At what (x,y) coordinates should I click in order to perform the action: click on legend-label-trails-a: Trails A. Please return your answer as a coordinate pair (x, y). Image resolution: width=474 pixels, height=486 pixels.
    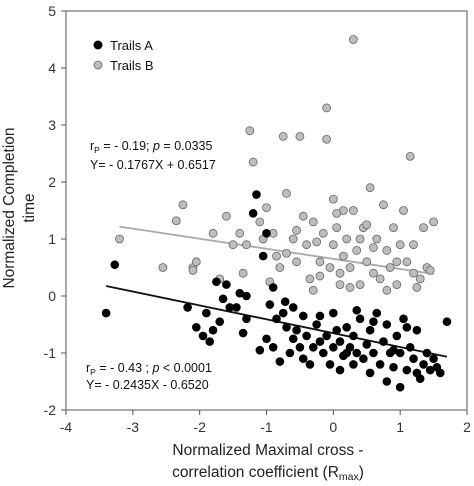
    Looking at the image, I should click on (131, 45).